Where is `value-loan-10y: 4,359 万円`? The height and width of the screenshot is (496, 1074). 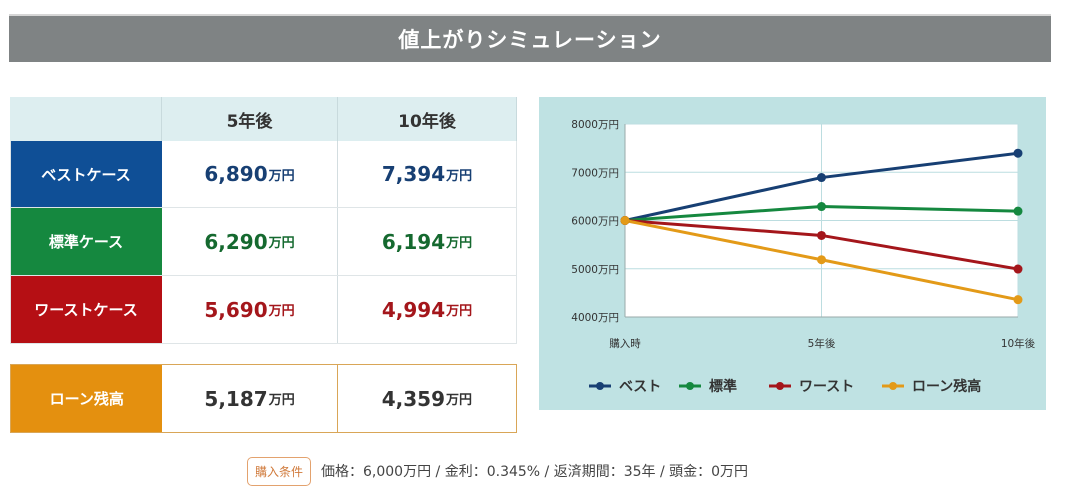 value-loan-10y: 4,359 万円 is located at coordinates (426, 398).